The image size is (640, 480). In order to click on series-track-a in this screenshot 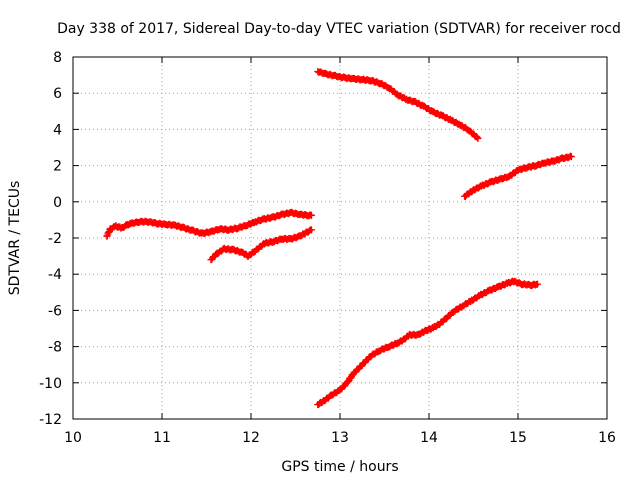, I will do `click(209, 224)`.